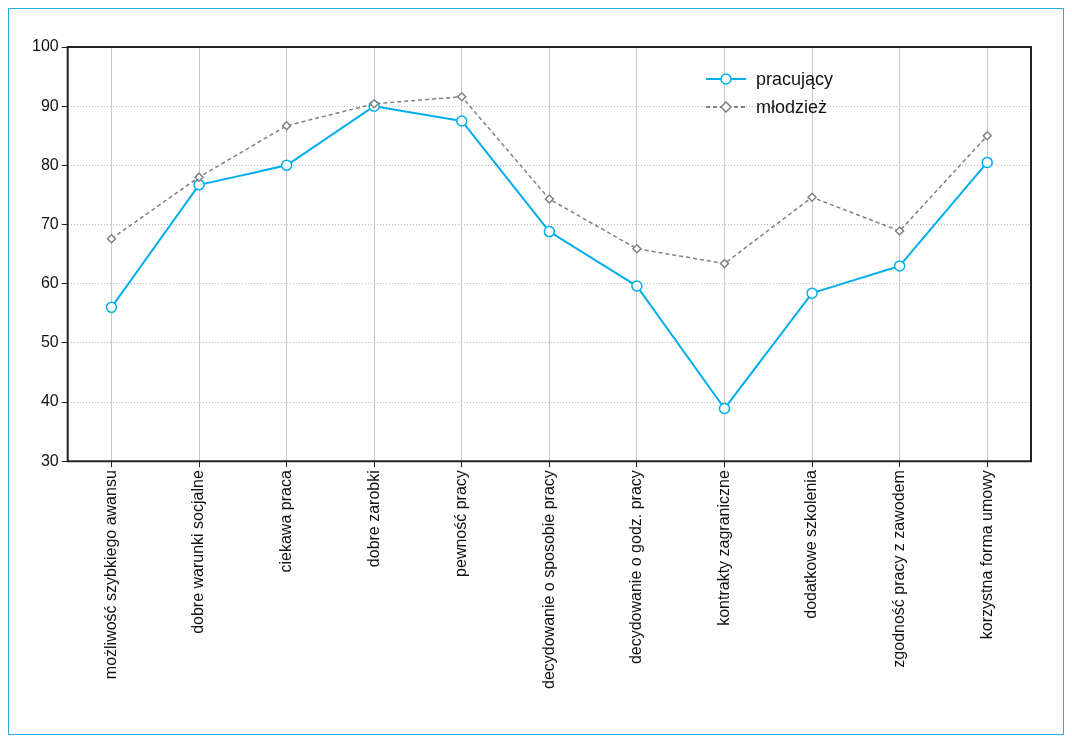  Describe the element at coordinates (49, 105) in the screenshot. I see `y-tick-label: 90` at that location.